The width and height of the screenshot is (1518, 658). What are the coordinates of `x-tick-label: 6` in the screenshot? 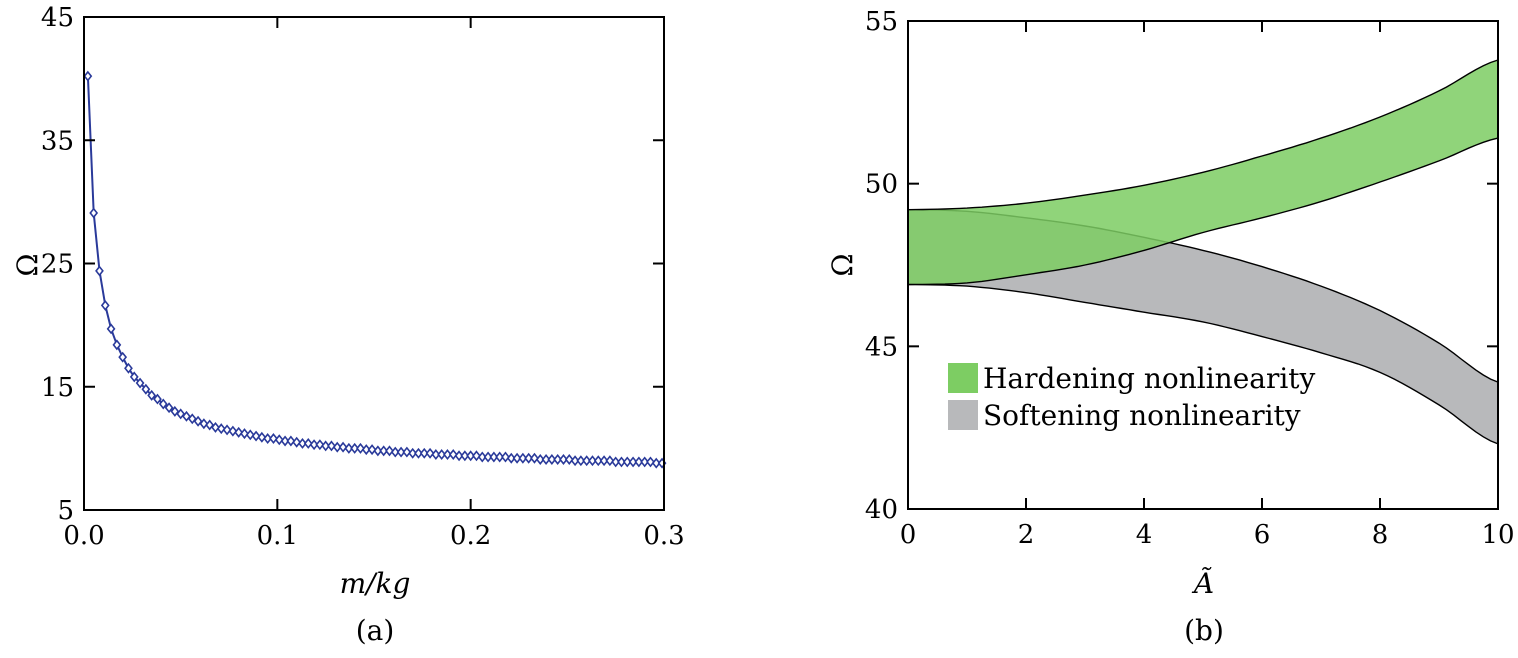 It's located at (1262, 535).